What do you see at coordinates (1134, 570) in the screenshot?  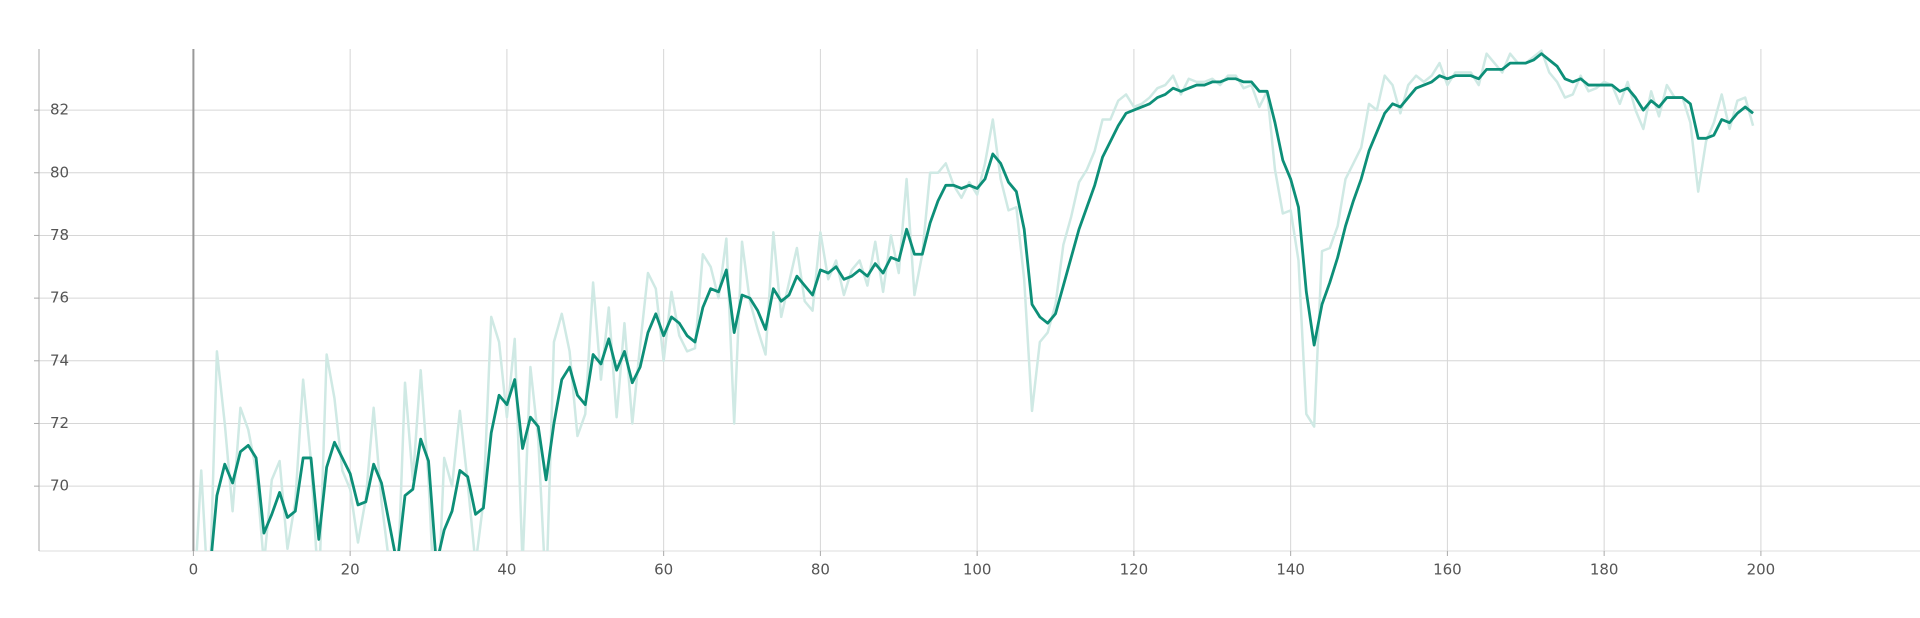 I see `x-tick-label: 120` at bounding box center [1134, 570].